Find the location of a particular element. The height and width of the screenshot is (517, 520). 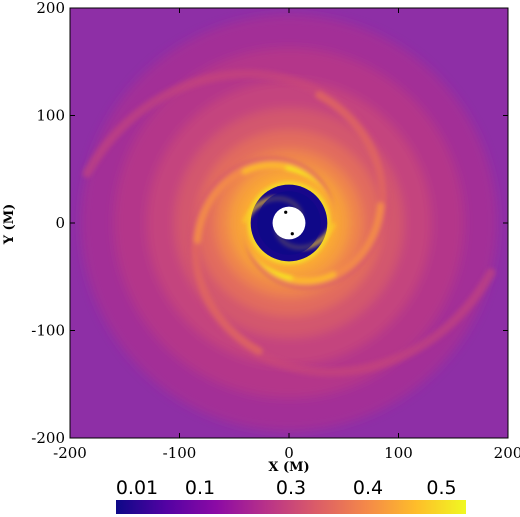

x-axis-label: X (M) is located at coordinates (288, 467).